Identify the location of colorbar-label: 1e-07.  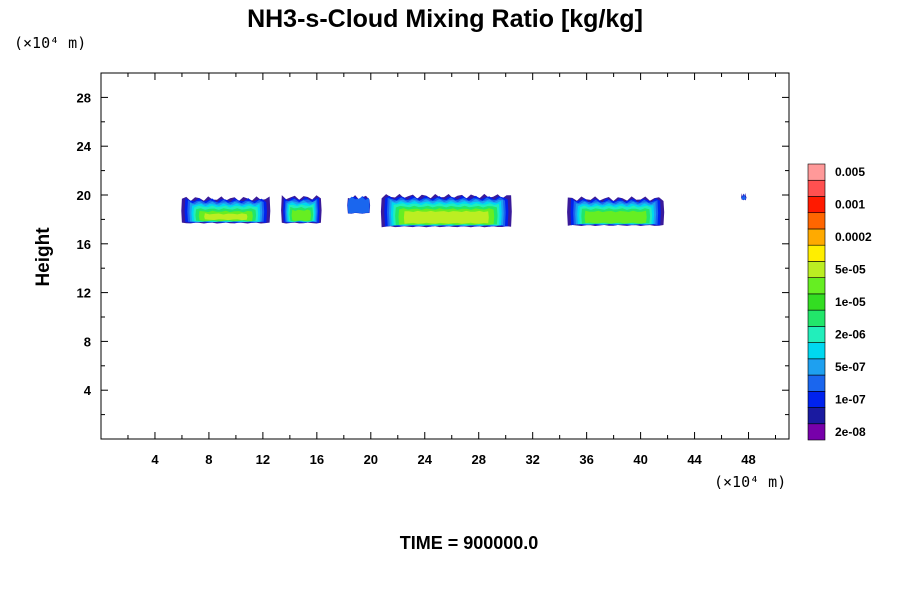
(850, 399).